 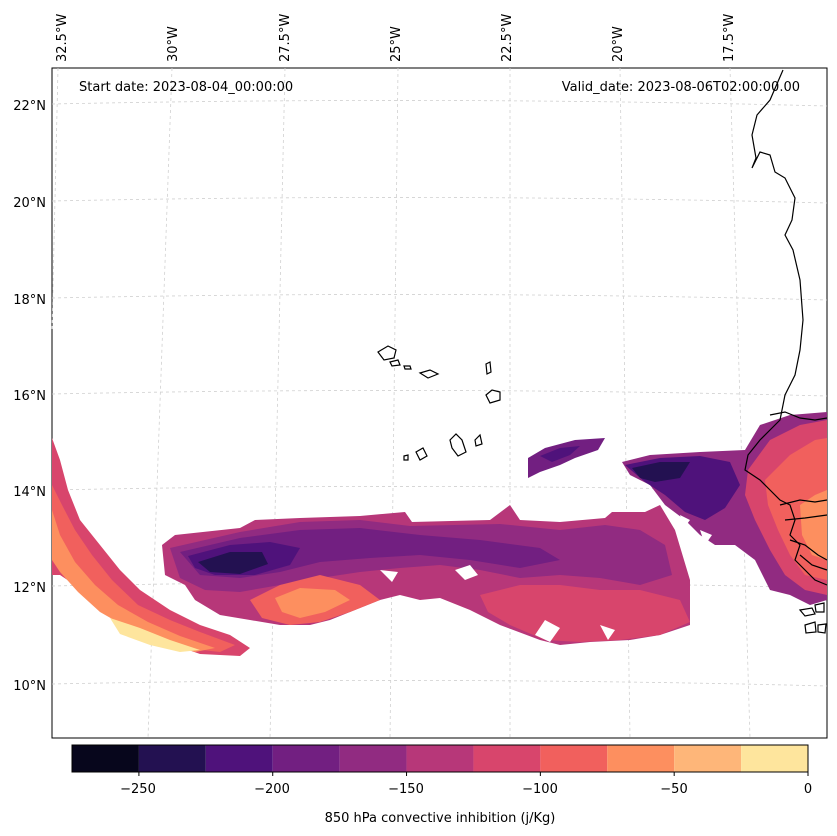 What do you see at coordinates (186, 87) in the screenshot?
I see `start-date-label: Start date: 2023-08-04_00:00:00` at bounding box center [186, 87].